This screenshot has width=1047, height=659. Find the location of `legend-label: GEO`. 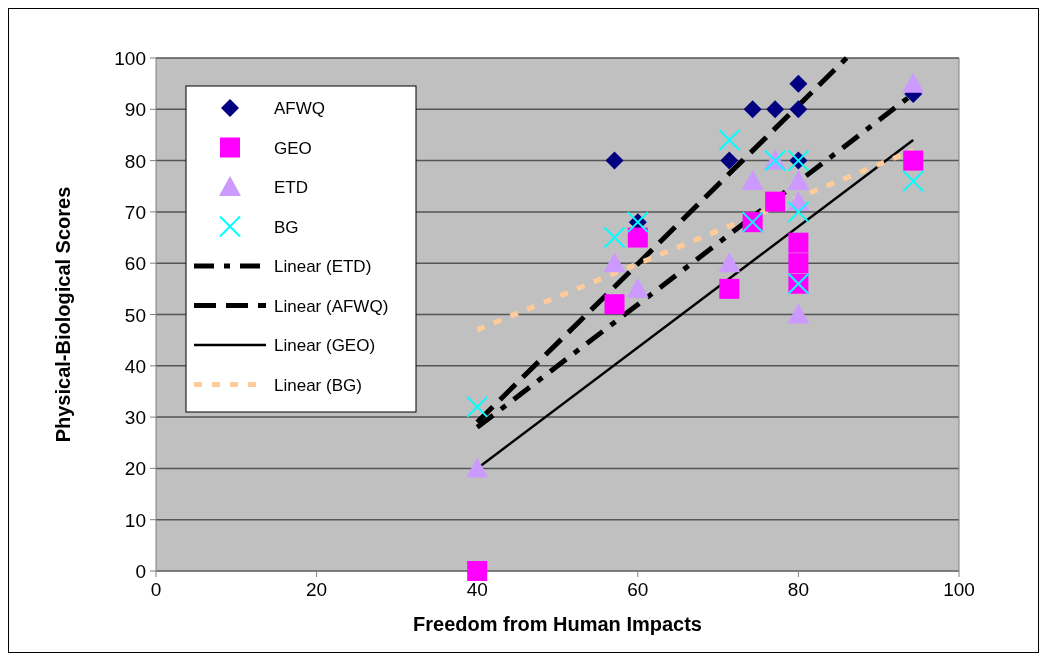

legend-label: GEO is located at coordinates (293, 148).